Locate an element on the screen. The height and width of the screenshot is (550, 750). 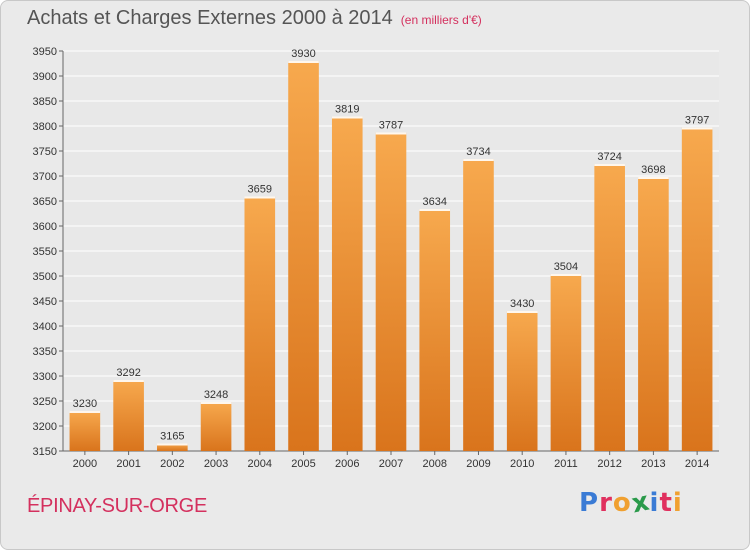
value-label-2007: 3787 is located at coordinates (391, 126).